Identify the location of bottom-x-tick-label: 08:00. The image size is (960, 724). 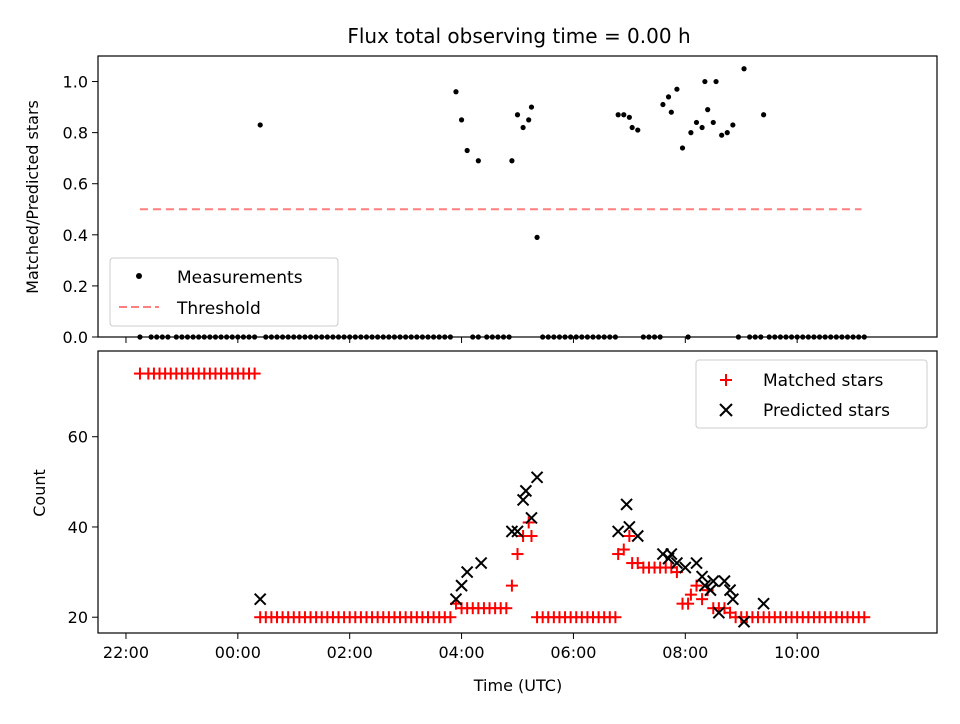
(685, 652).